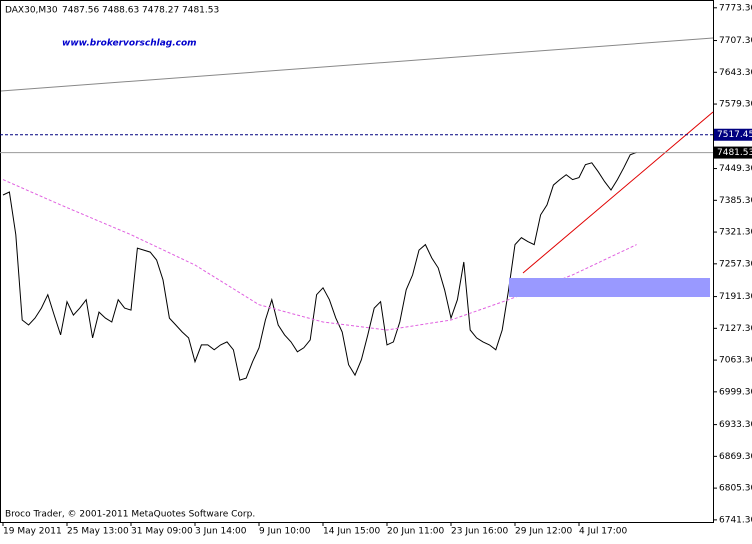  I want to click on price-label: 7517.45, so click(734, 135).